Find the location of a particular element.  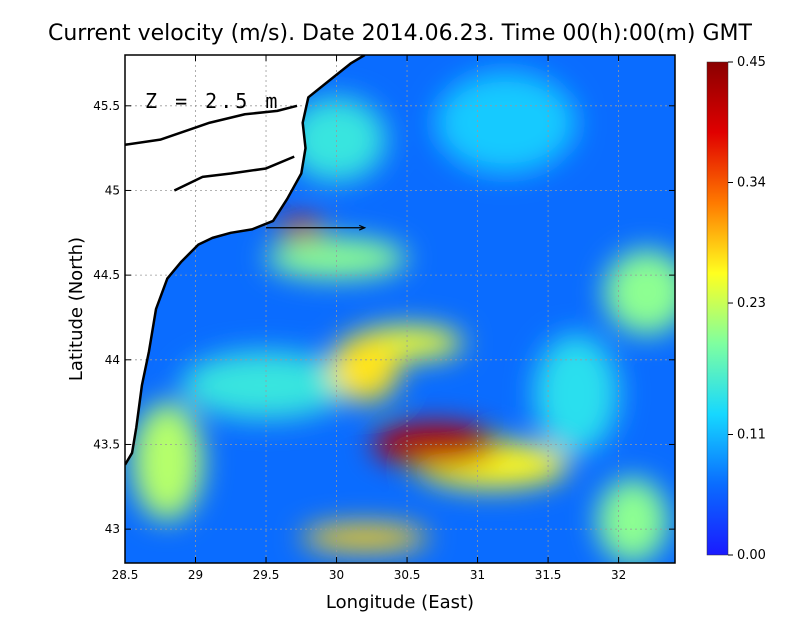

current-vector is located at coordinates (316, 227).